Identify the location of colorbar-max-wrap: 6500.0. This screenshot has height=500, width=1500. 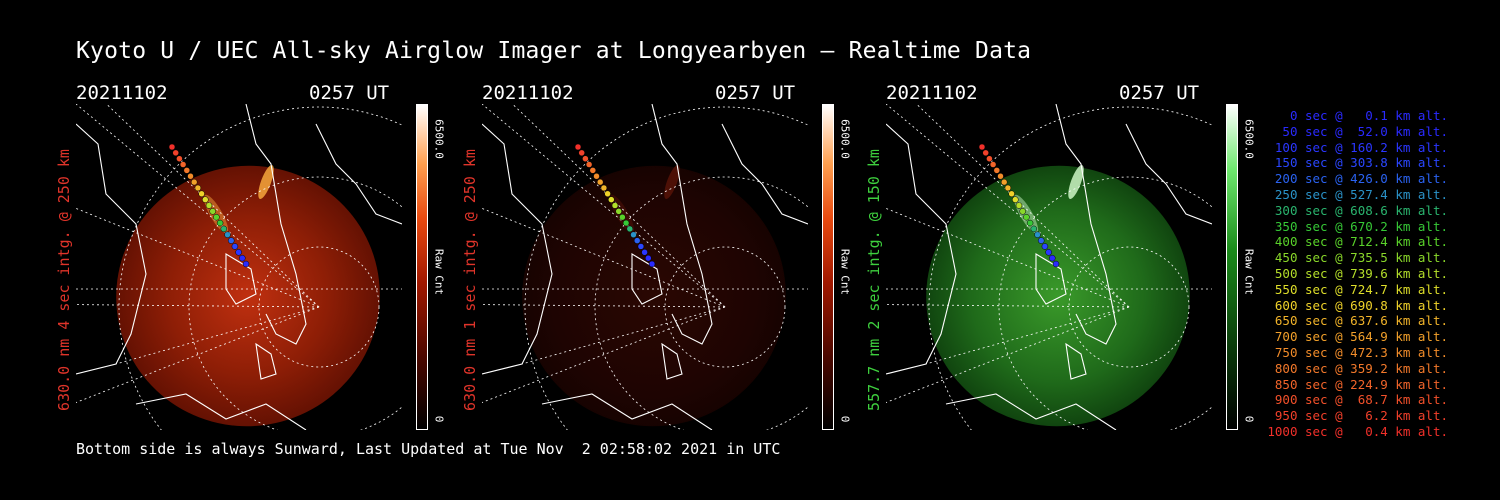
(845, 139).